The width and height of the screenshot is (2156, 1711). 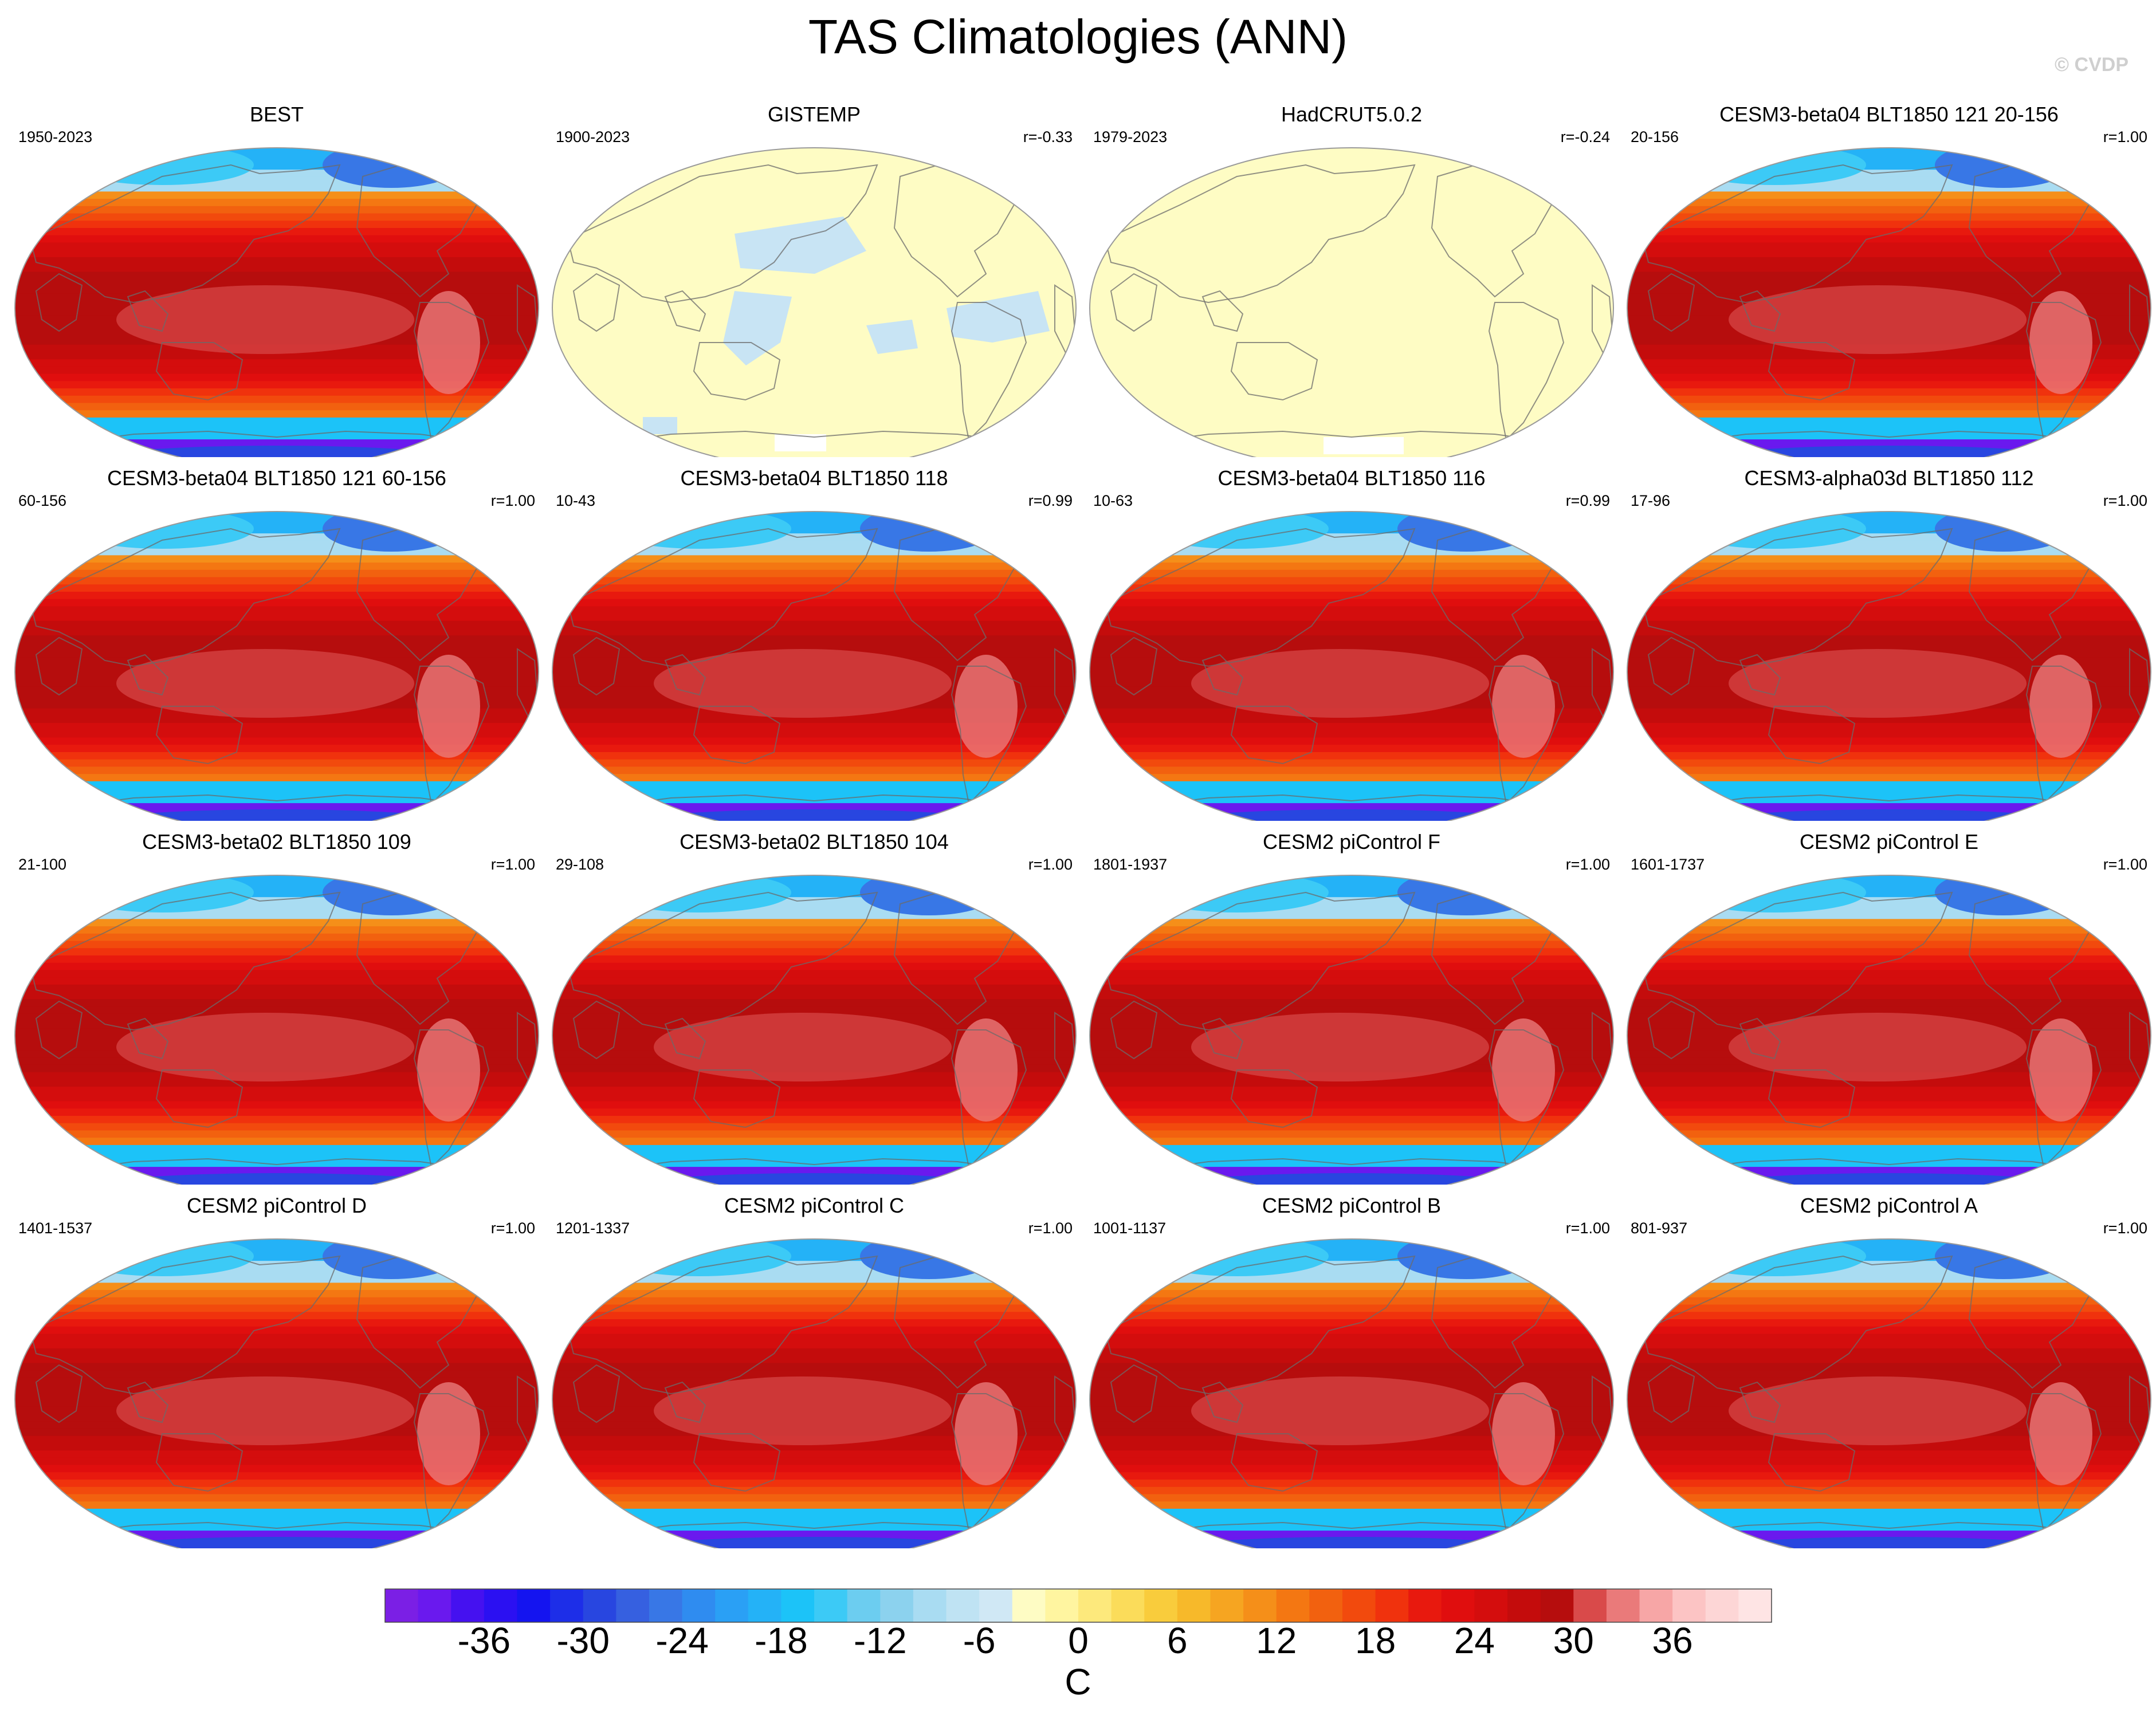 I want to click on panel-period: 17-96, so click(x=1651, y=500).